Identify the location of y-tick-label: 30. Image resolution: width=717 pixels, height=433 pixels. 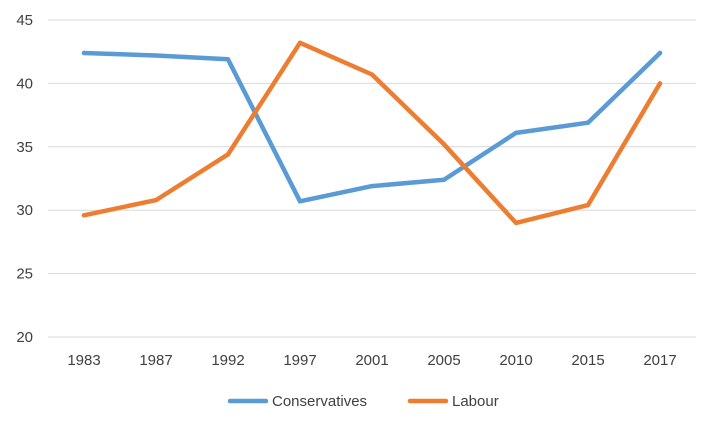
(24, 210).